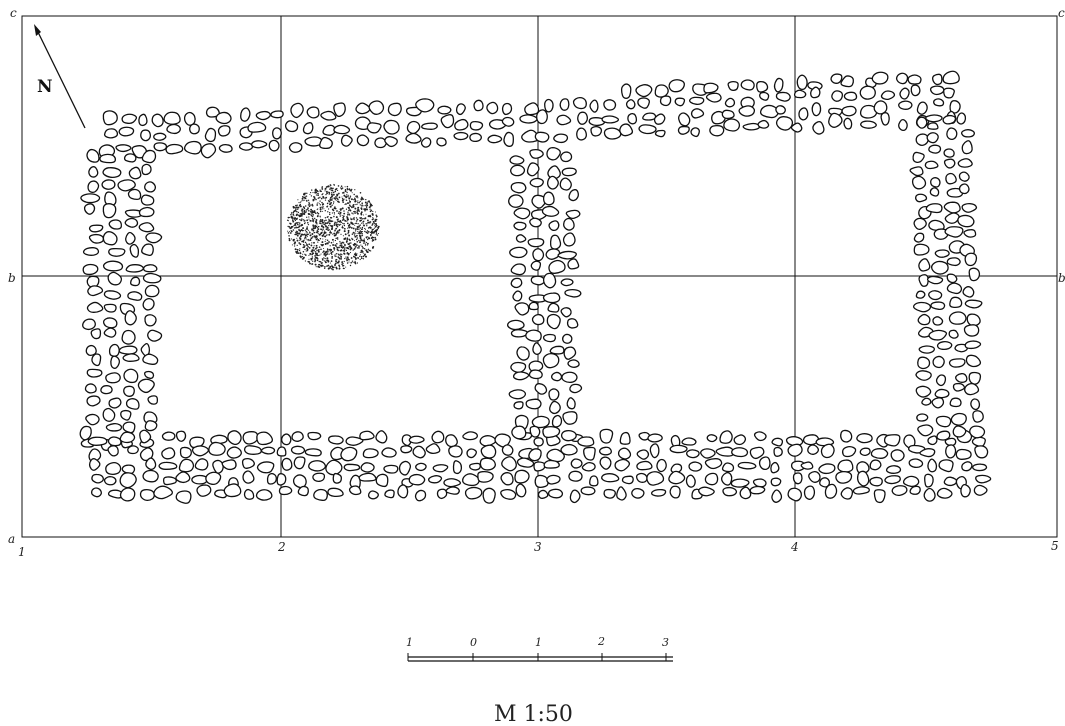  Describe the element at coordinates (665, 642) in the screenshot. I see `scale-tick-label: 3` at that location.